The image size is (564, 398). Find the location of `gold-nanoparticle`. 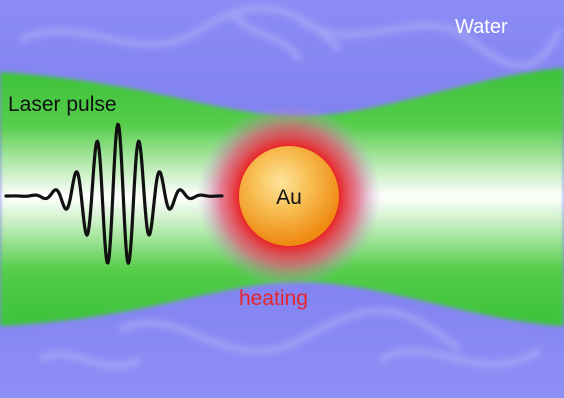

gold-nanoparticle is located at coordinates (289, 196).